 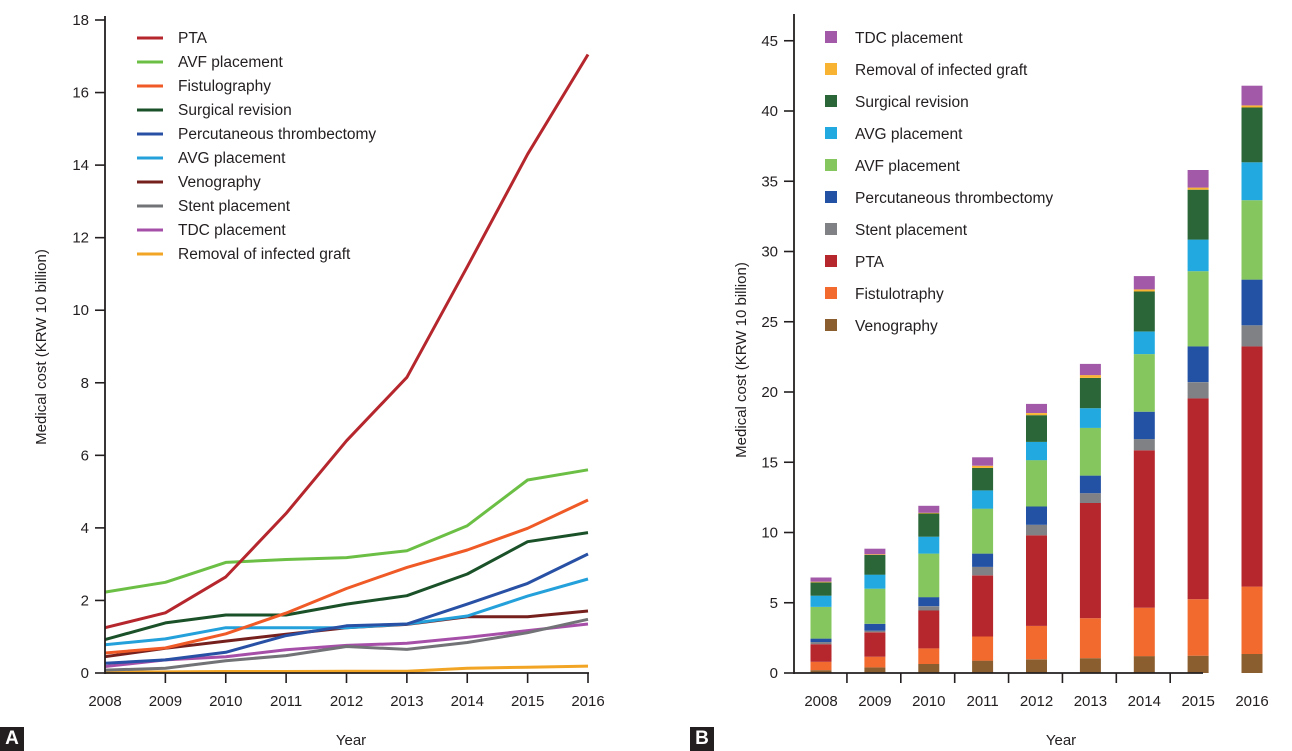 What do you see at coordinates (928, 701) in the screenshot?
I see `x-tick-label-b: 2010` at bounding box center [928, 701].